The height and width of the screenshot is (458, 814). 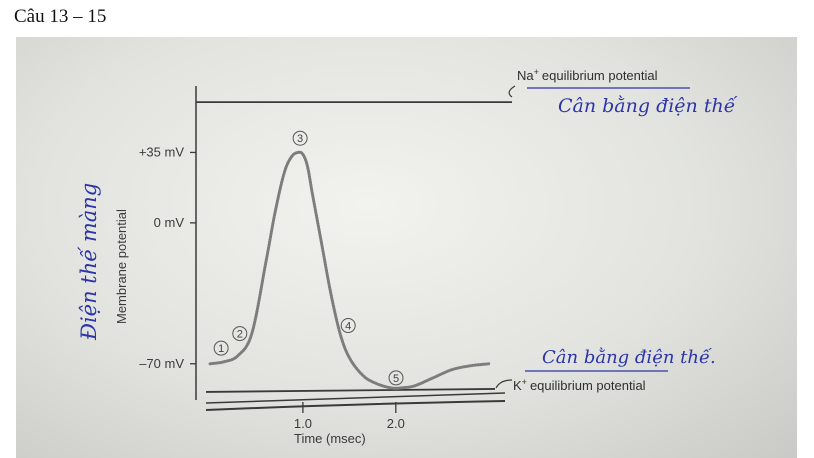 I want to click on stage-marker-label-3: 3, so click(x=300, y=139).